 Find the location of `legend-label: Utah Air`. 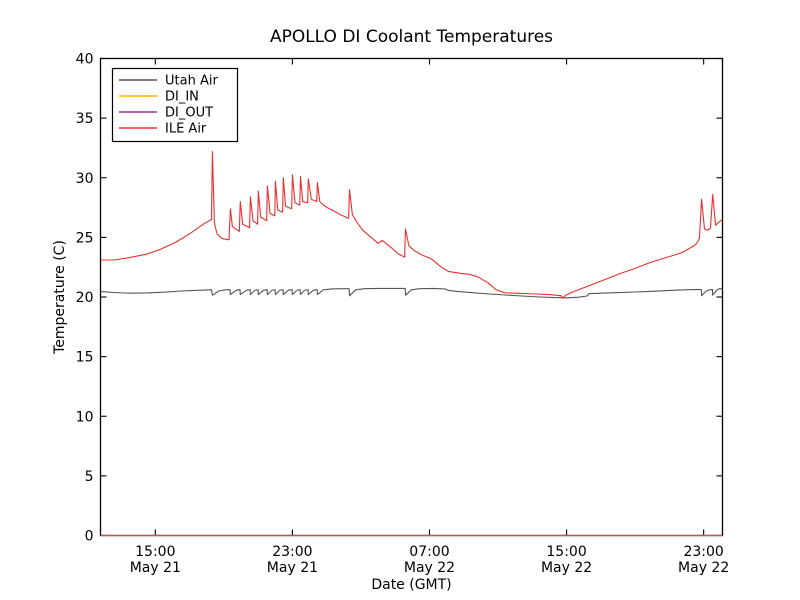

legend-label: Utah Air is located at coordinates (191, 81).